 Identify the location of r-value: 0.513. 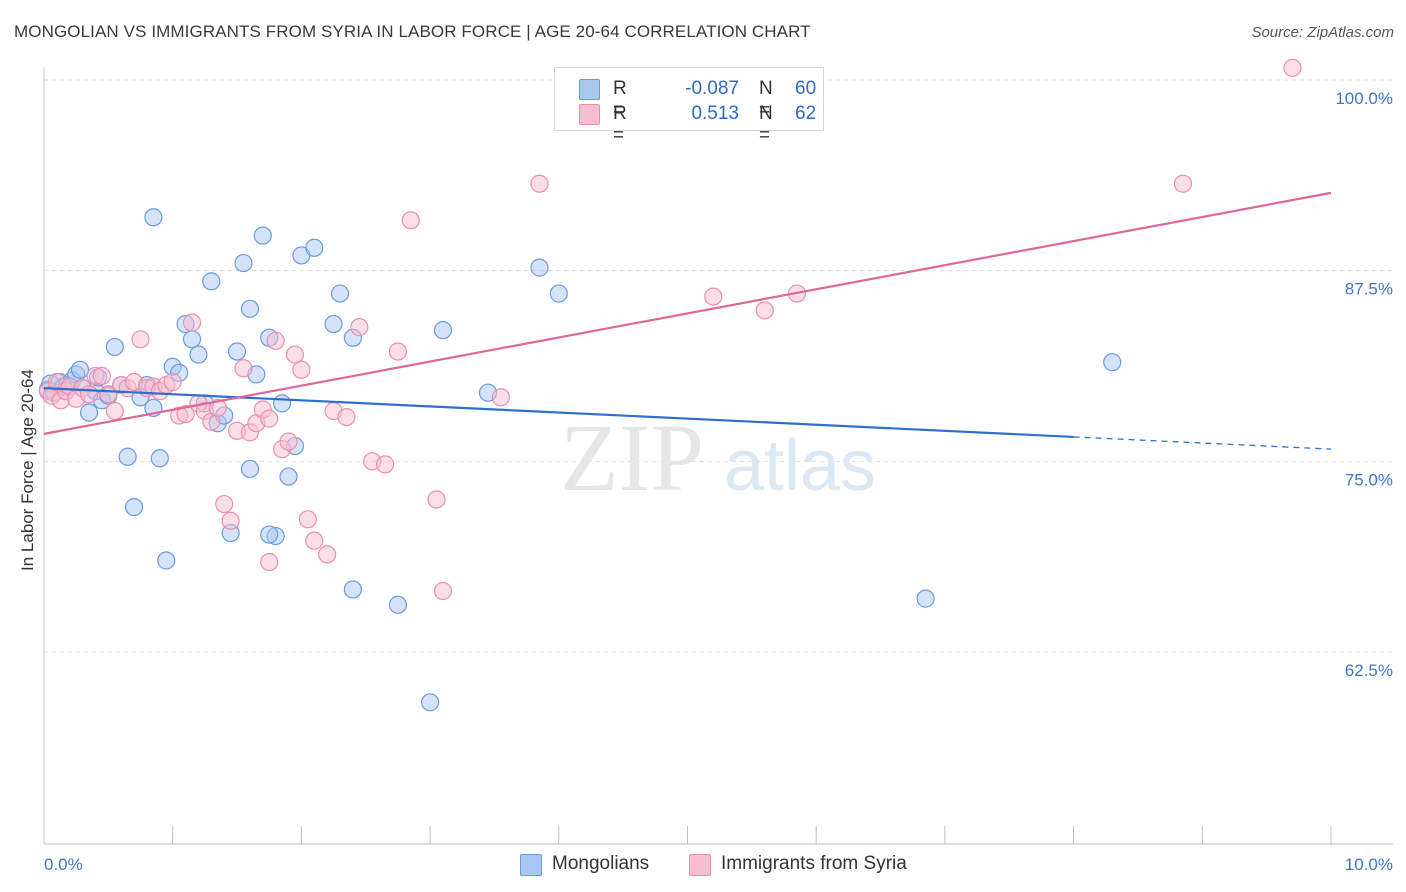
(715, 113).